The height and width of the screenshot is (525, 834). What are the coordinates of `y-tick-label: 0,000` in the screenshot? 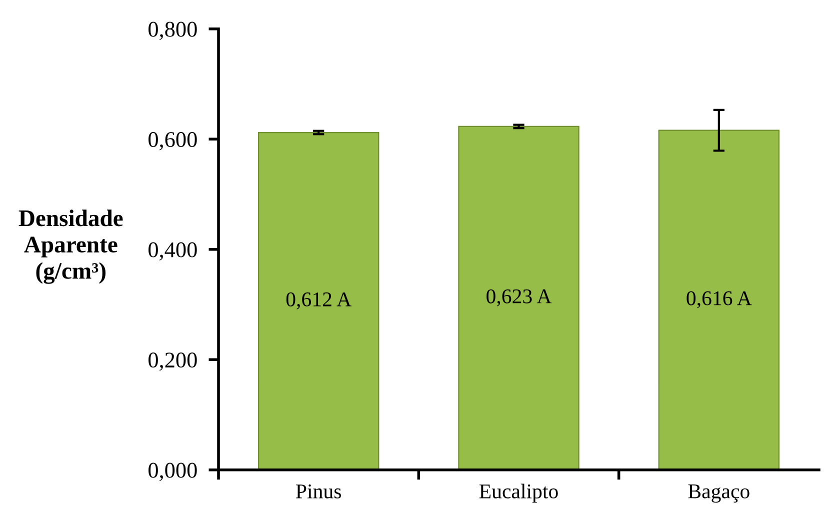 It's located at (172, 471).